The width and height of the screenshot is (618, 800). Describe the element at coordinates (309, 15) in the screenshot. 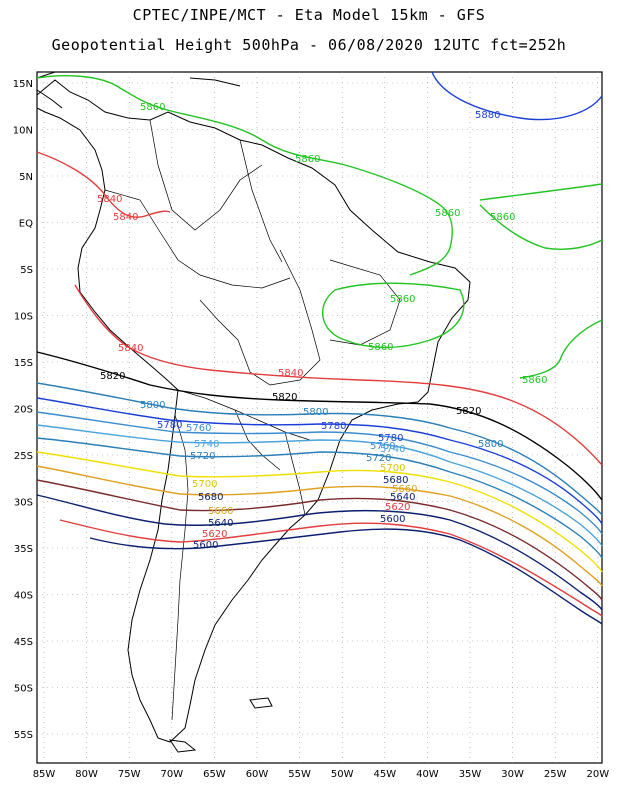

I see `map-title-line-1: CPTEC/INPE/MCT - Eta Model 15km - GFS` at that location.